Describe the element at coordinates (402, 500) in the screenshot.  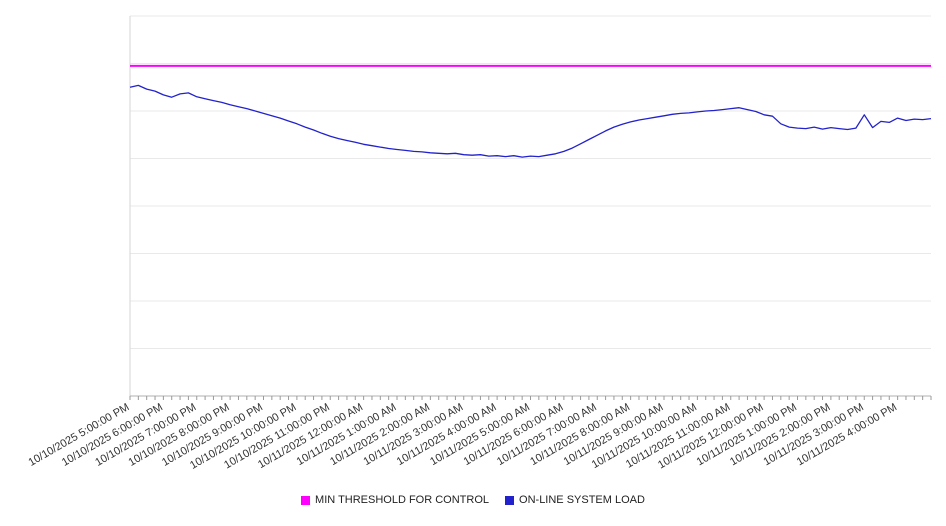
I see `legend-label-min-threshold: MIN THRESHOLD FOR CONTROL` at that location.